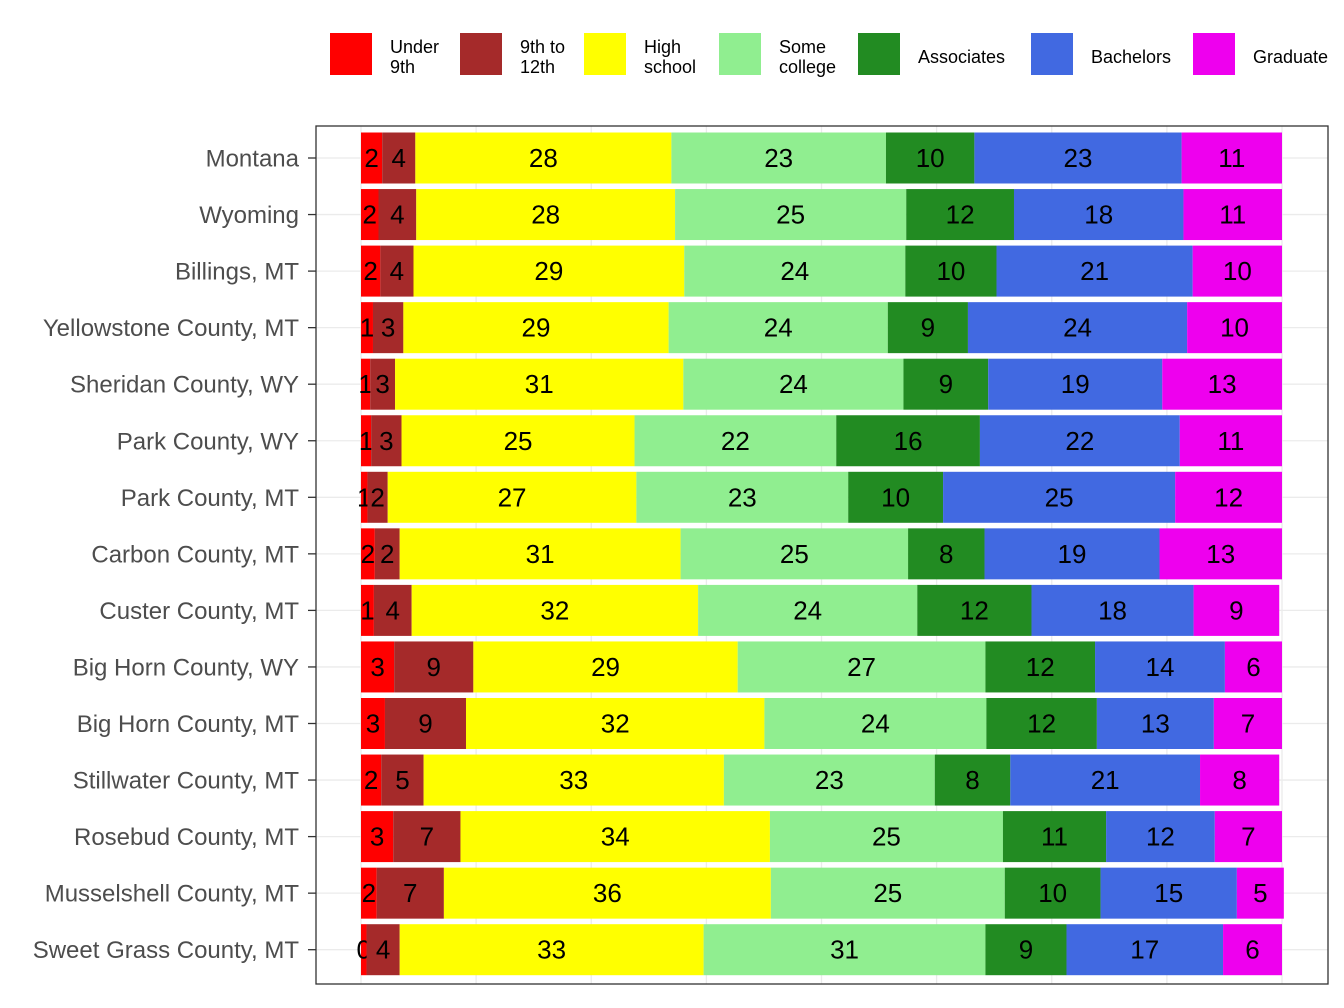 Image resolution: width=1344 pixels, height=1008 pixels. What do you see at coordinates (607, 893) in the screenshot?
I see `data-label: 36` at bounding box center [607, 893].